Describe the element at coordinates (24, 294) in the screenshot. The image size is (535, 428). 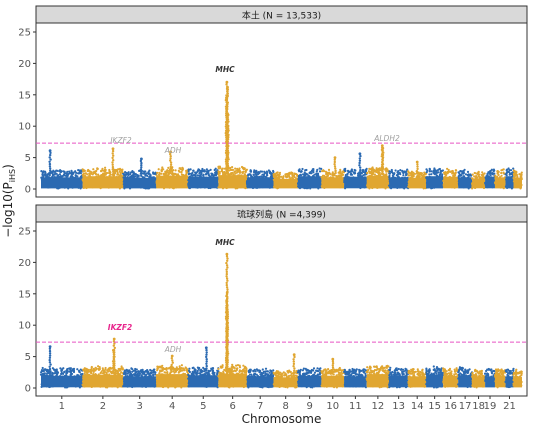
I see `y-tick-label: 15` at that location.